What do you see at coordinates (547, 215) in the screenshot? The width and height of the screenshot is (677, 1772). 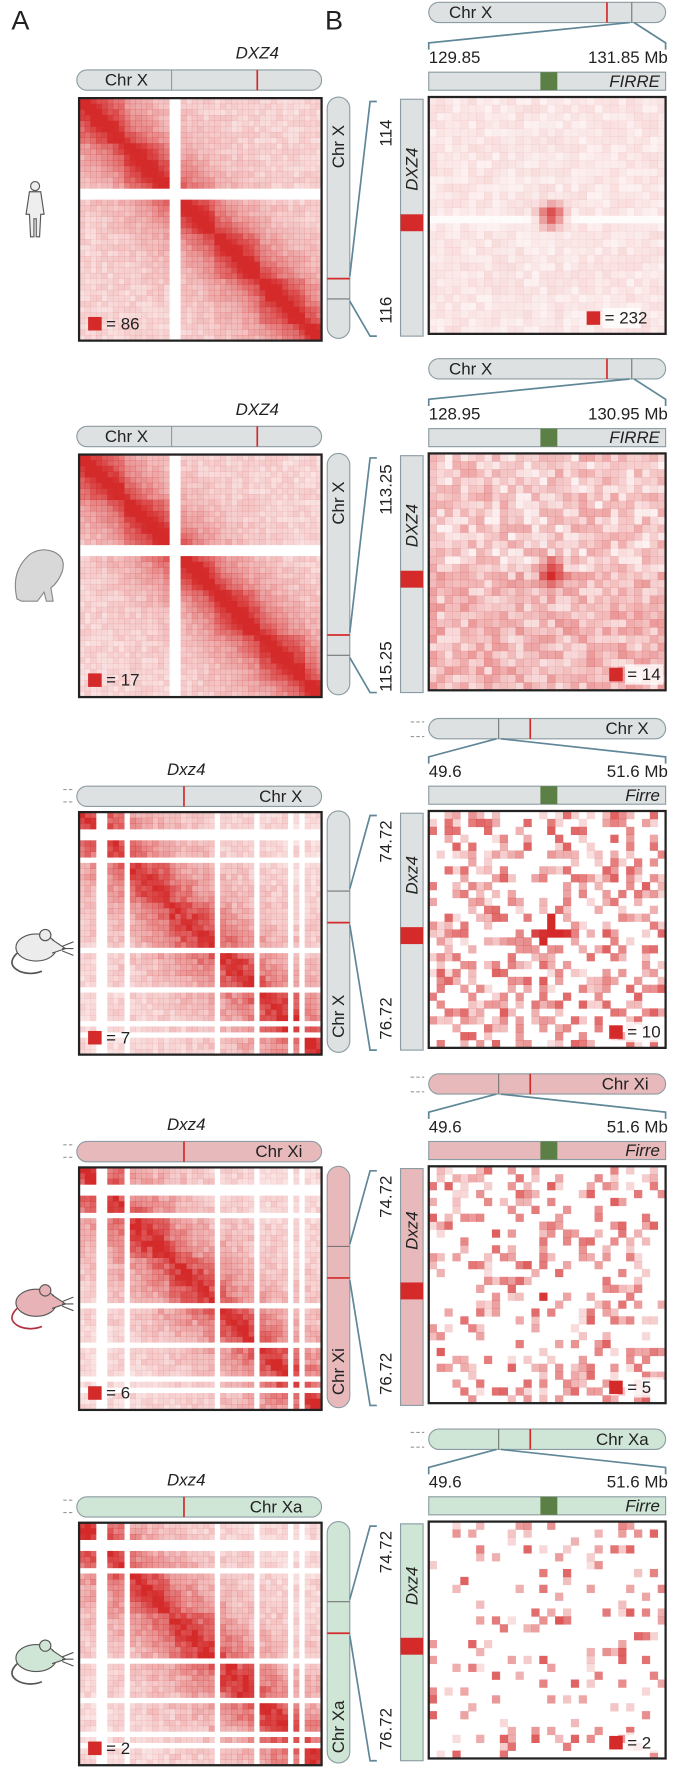 I see `heatmap` at bounding box center [547, 215].